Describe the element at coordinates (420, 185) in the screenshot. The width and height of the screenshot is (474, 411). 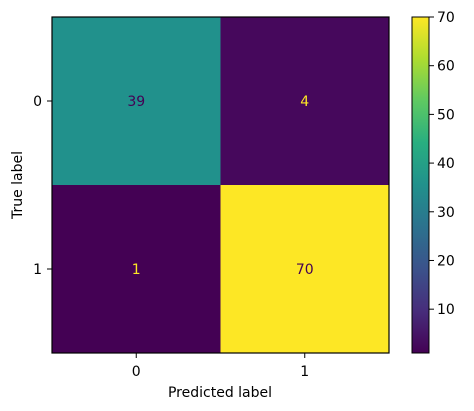
I see `colorbar` at that location.